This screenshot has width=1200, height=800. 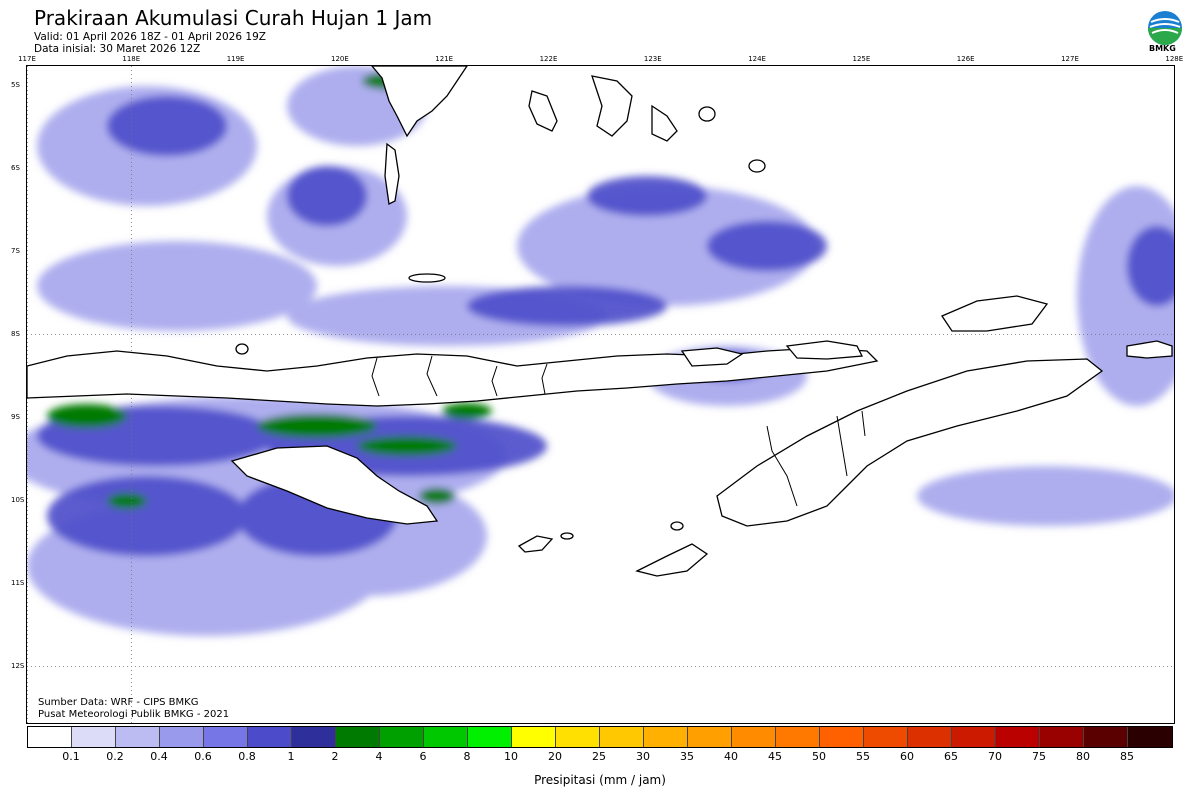 I want to click on legend-tick-label: 0.4, so click(x=159, y=756).